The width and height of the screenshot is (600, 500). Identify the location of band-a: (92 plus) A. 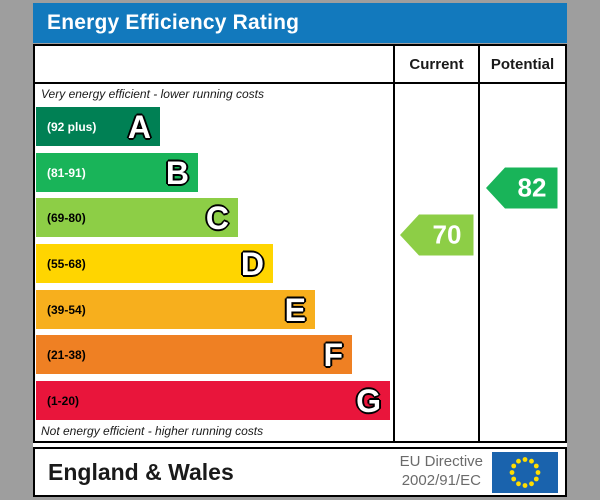
(98, 126).